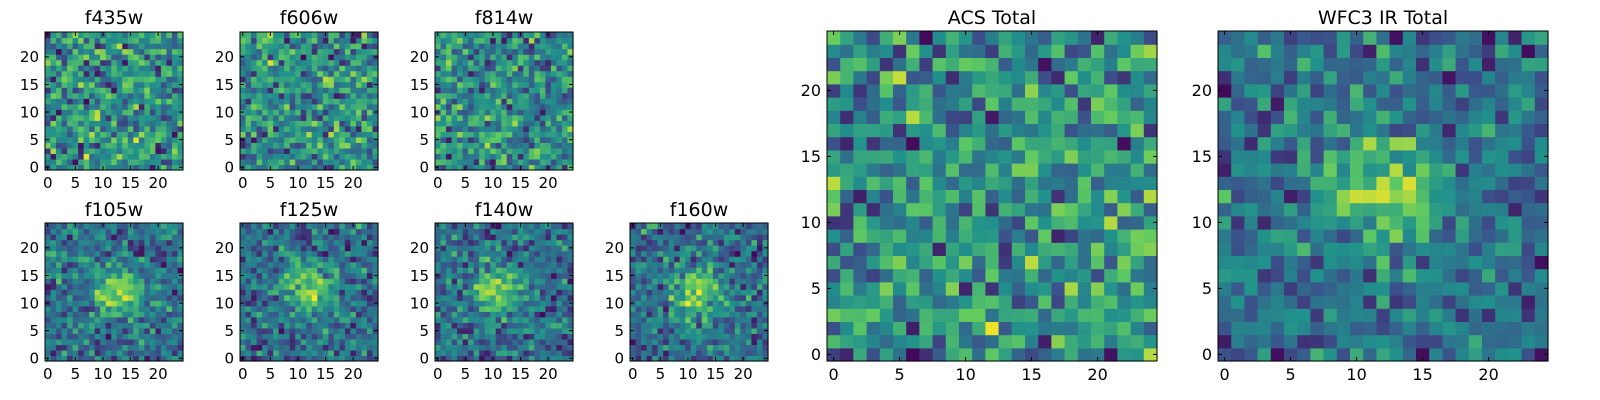 This screenshot has height=400, width=1600. I want to click on y-tick-label: 5, so click(619, 331).